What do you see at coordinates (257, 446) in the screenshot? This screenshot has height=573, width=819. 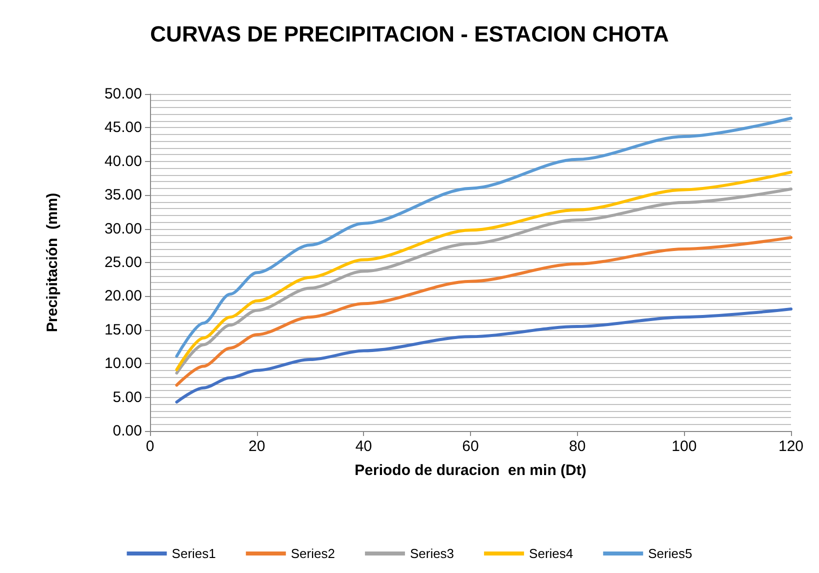 I see `x-tick-label: 20` at bounding box center [257, 446].